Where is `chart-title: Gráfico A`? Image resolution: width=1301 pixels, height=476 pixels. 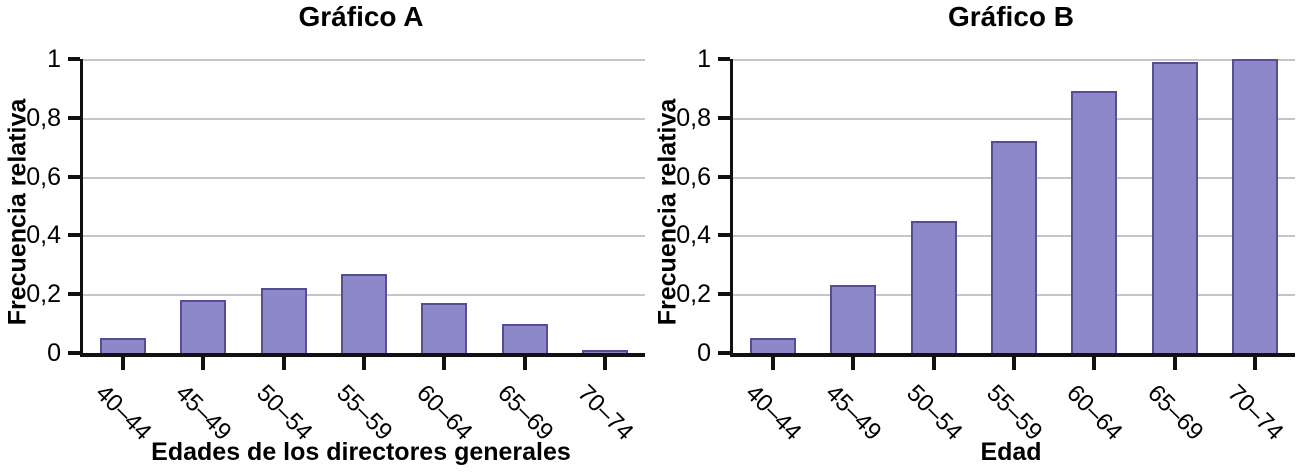
chart-title: Gráfico A is located at coordinates (361, 16).